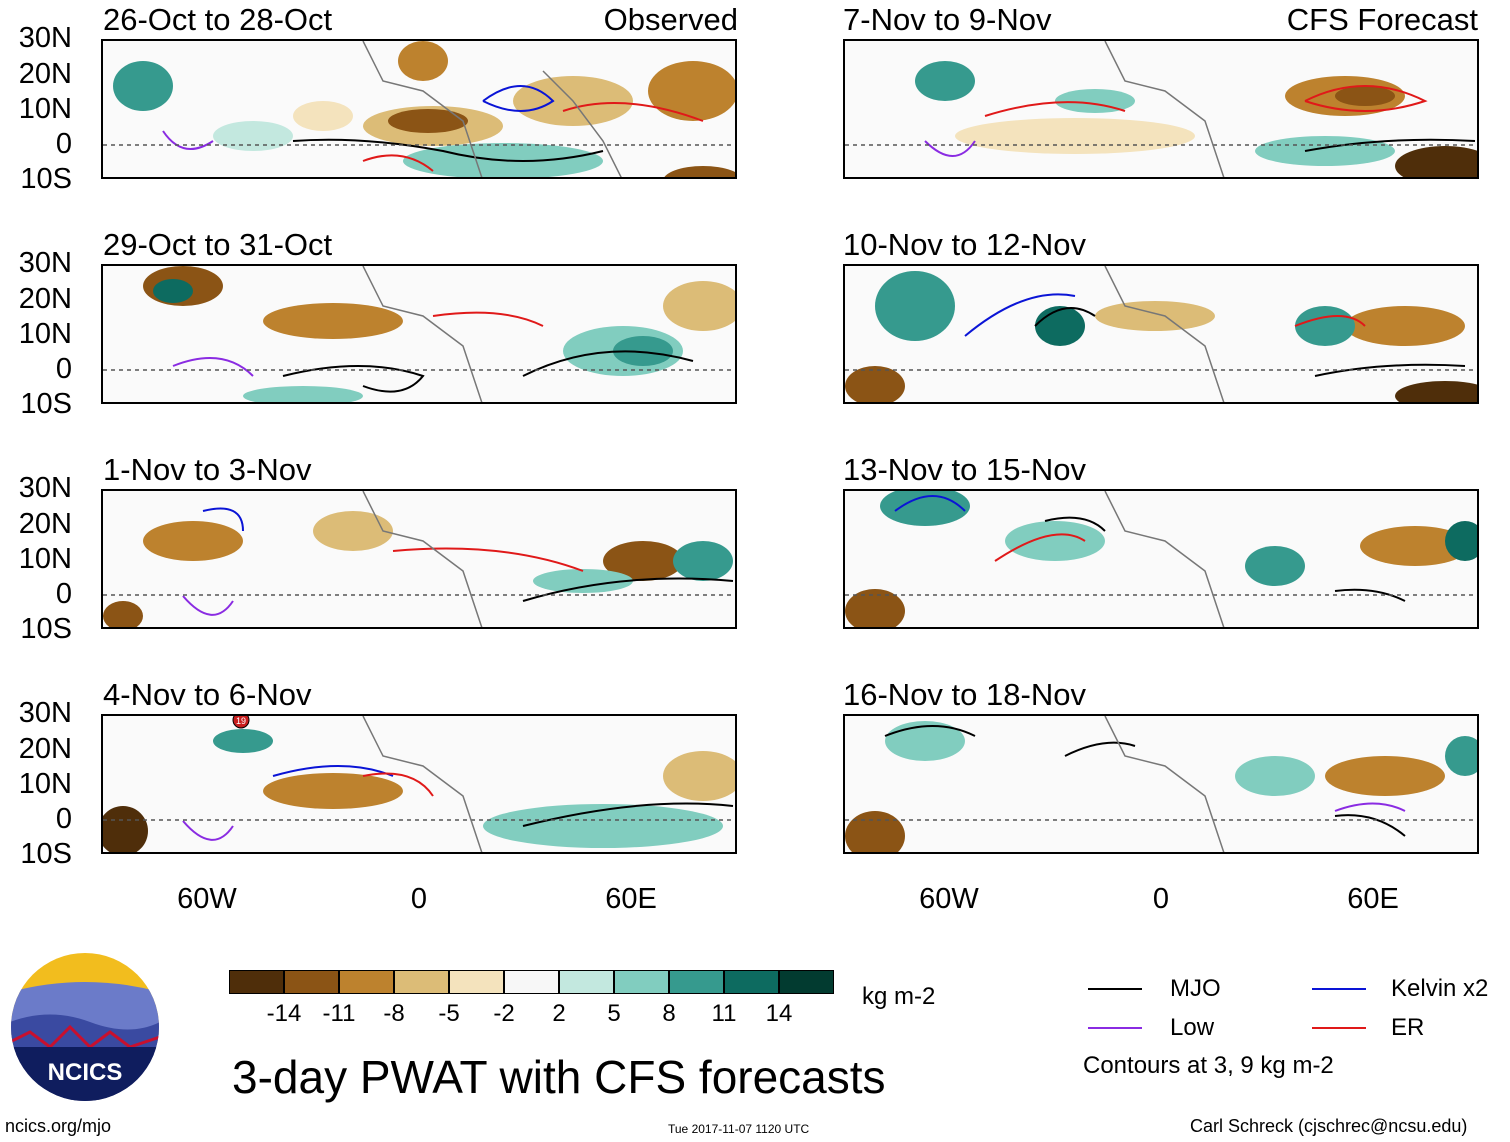 This screenshot has height=1142, width=1510. Describe the element at coordinates (85, 1027) in the screenshot. I see `ncics-logo: NCICS` at that location.